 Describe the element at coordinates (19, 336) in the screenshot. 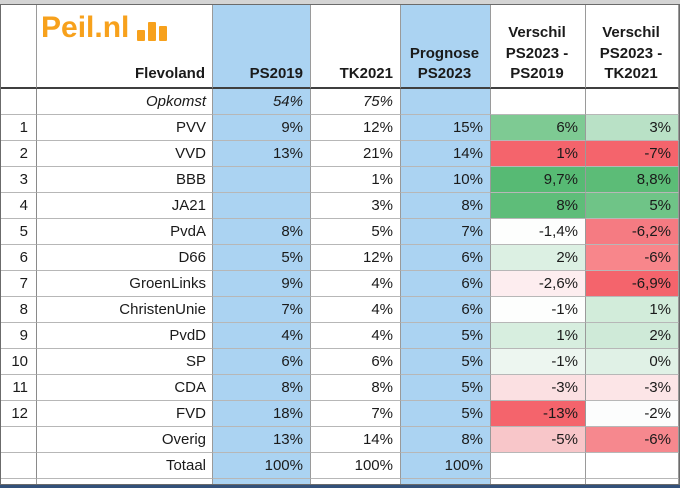

I see `row-number: 9` at that location.